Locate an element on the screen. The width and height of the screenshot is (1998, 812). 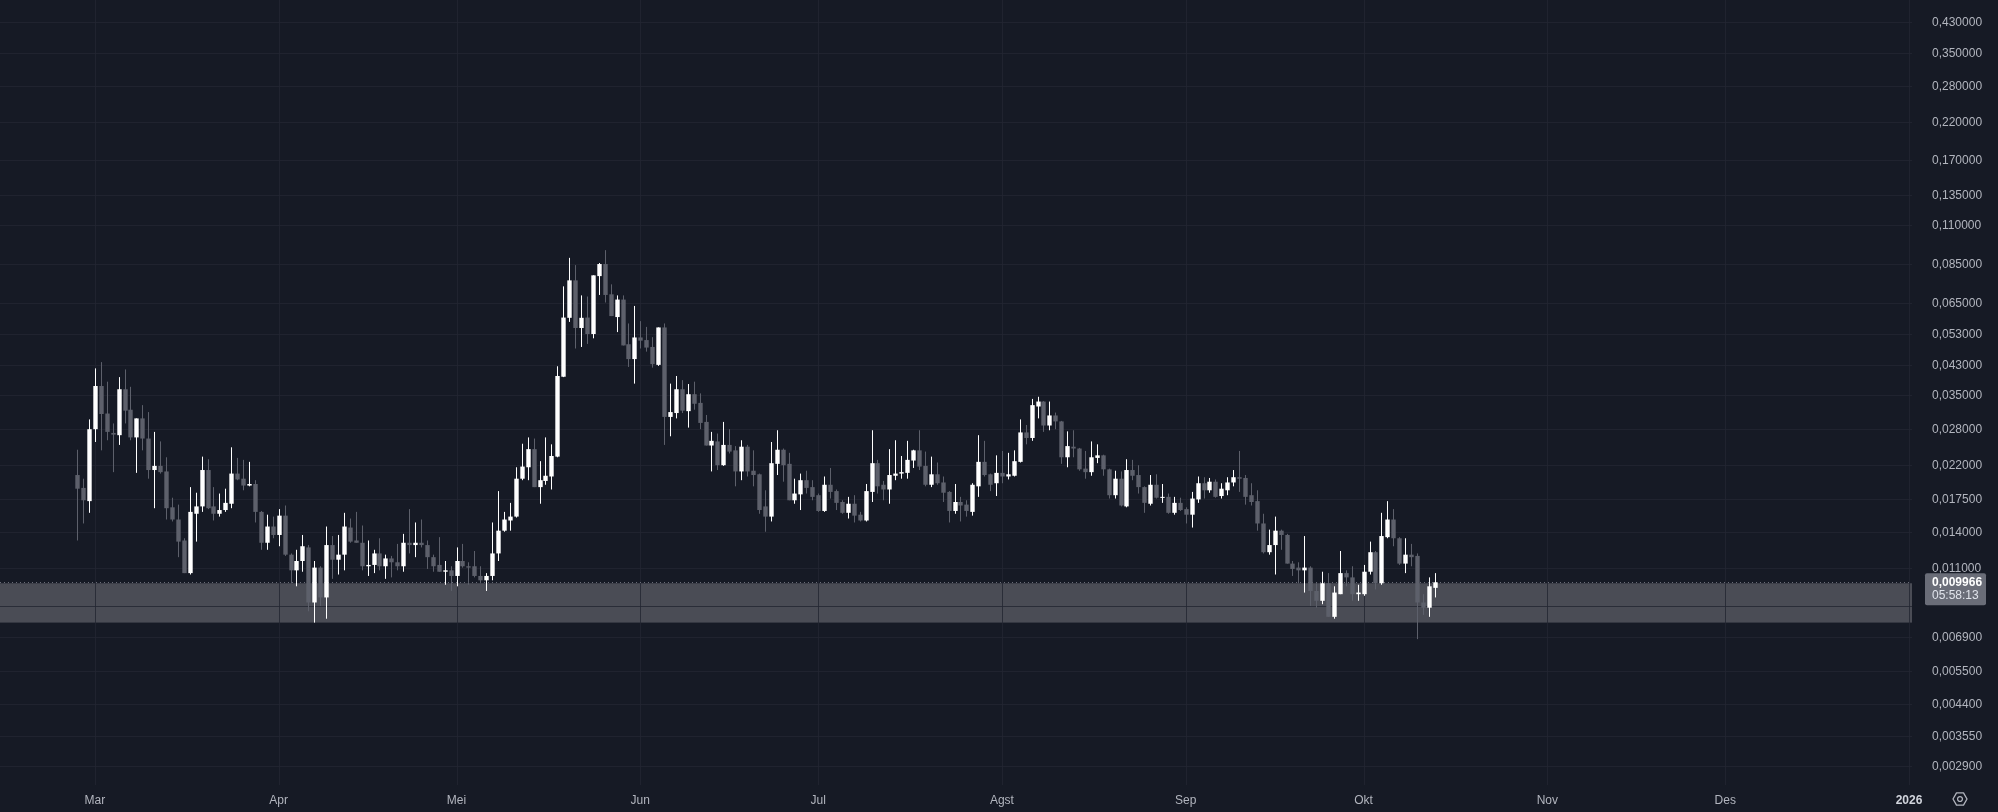
y-tick-label: 0,014000 is located at coordinates (1957, 531).